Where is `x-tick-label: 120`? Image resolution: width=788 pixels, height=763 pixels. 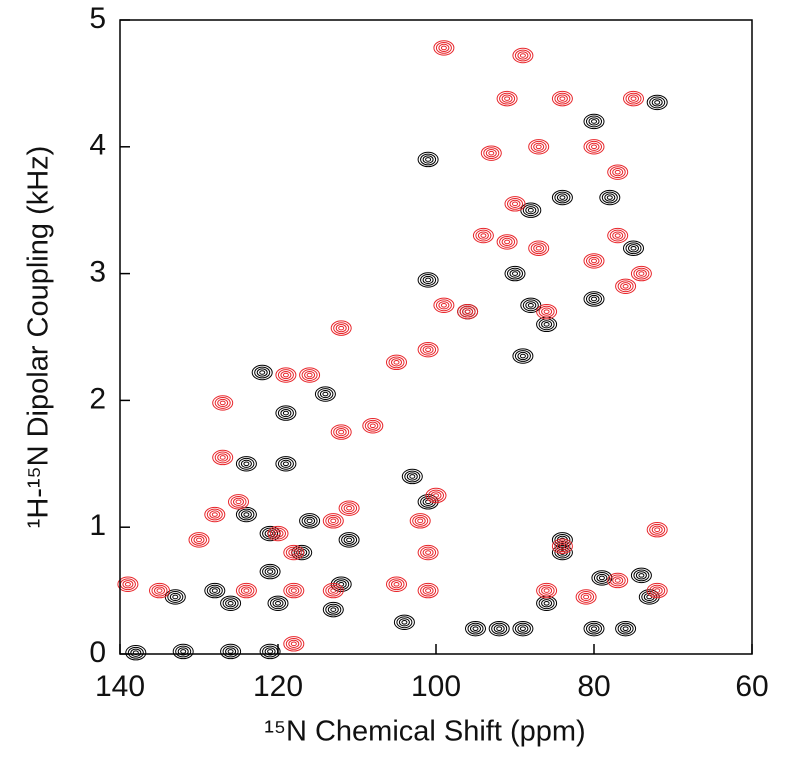
x-tick-label: 120 is located at coordinates (278, 686).